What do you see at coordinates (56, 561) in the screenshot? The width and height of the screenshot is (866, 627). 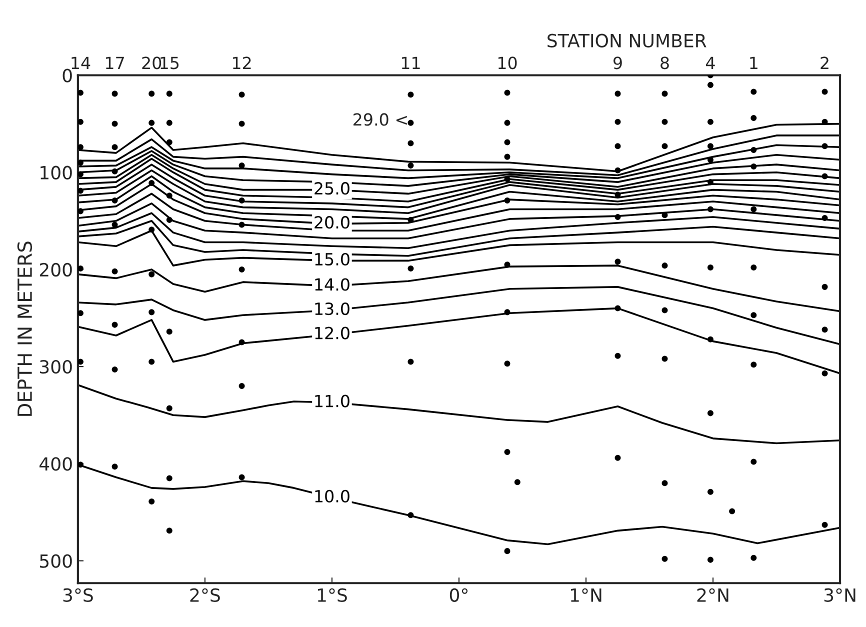 I see `y-tick-label: 500` at bounding box center [56, 561].